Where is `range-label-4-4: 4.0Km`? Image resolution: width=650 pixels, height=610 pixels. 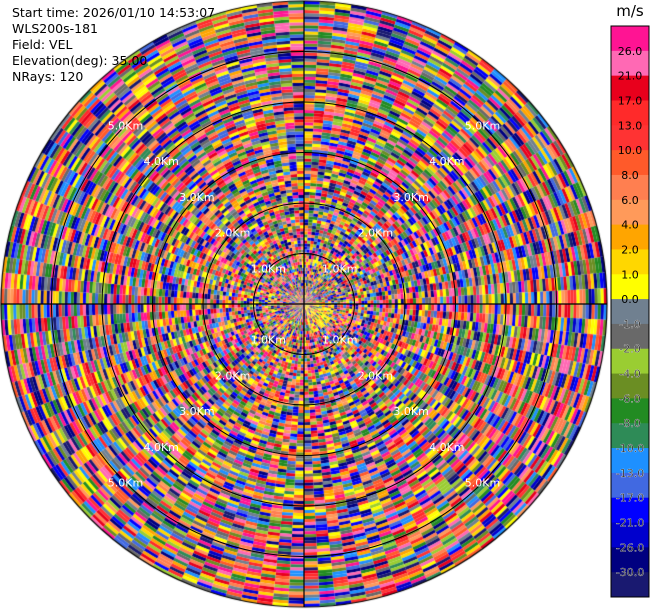
range-label-4-4: 4.0Km is located at coordinates (446, 447).